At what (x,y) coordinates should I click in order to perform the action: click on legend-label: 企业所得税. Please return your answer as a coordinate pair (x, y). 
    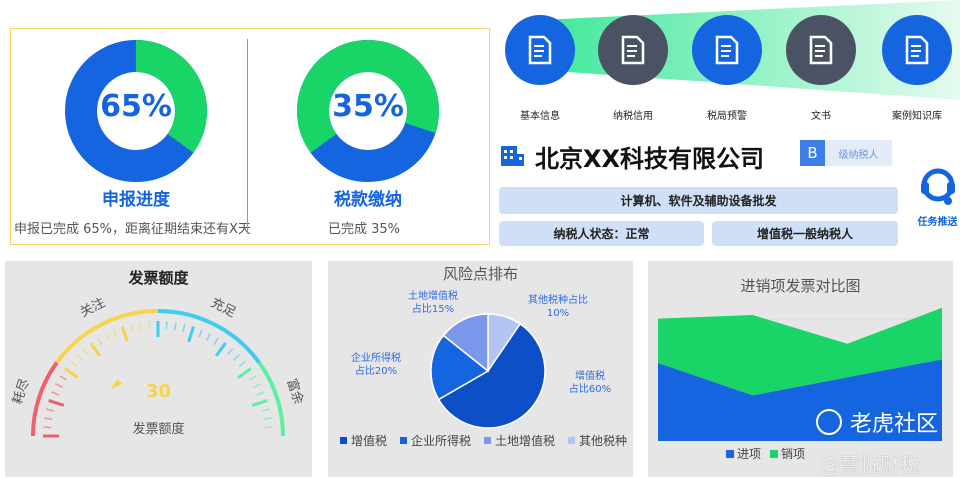
    Looking at the image, I should click on (441, 440).